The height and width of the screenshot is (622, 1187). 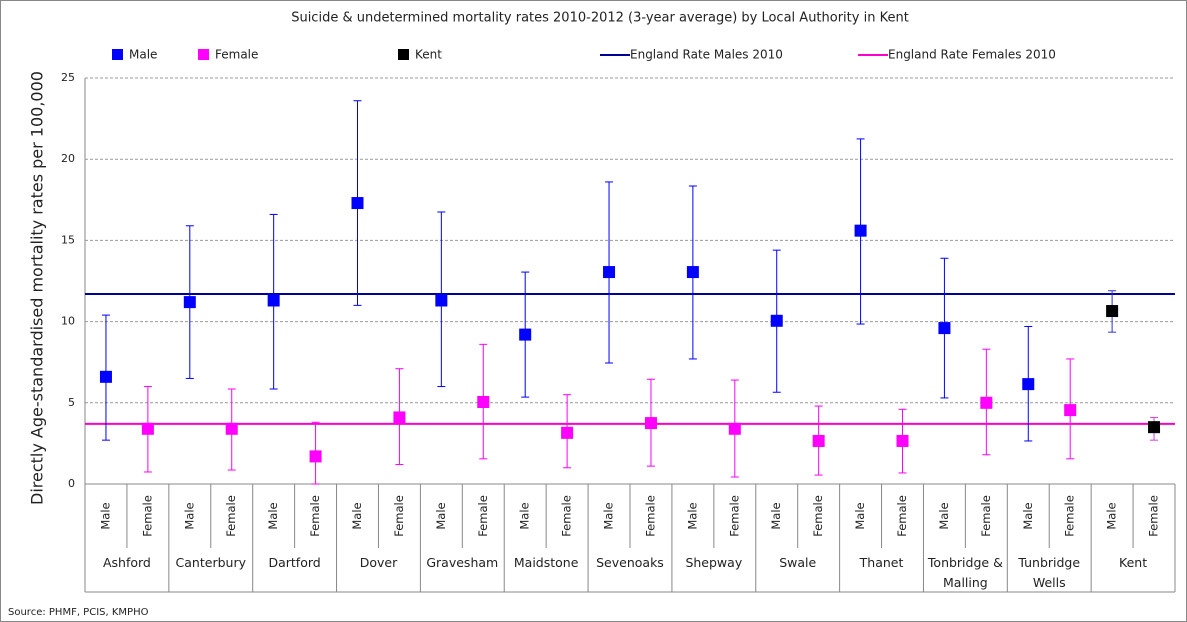 I want to click on group-label: Dover, so click(x=378, y=562).